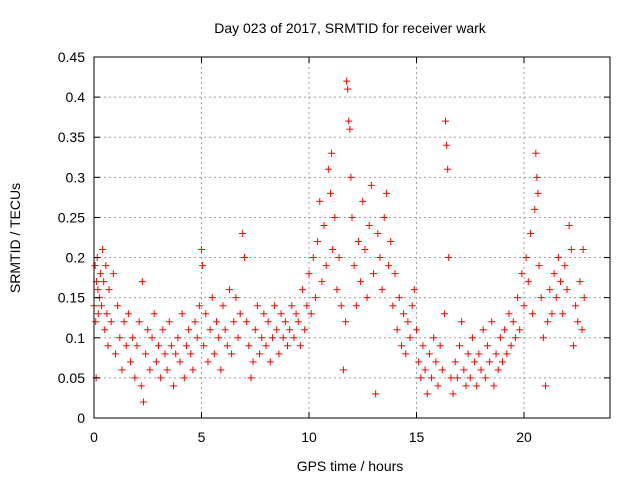  I want to click on x-tick-label: 5, so click(202, 437).